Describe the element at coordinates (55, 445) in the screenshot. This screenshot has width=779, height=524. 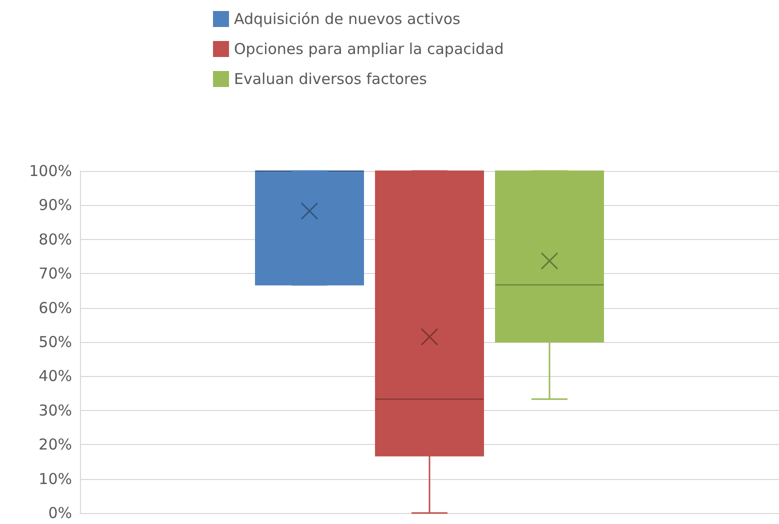
I see `y-tick-label: 20%` at that location.